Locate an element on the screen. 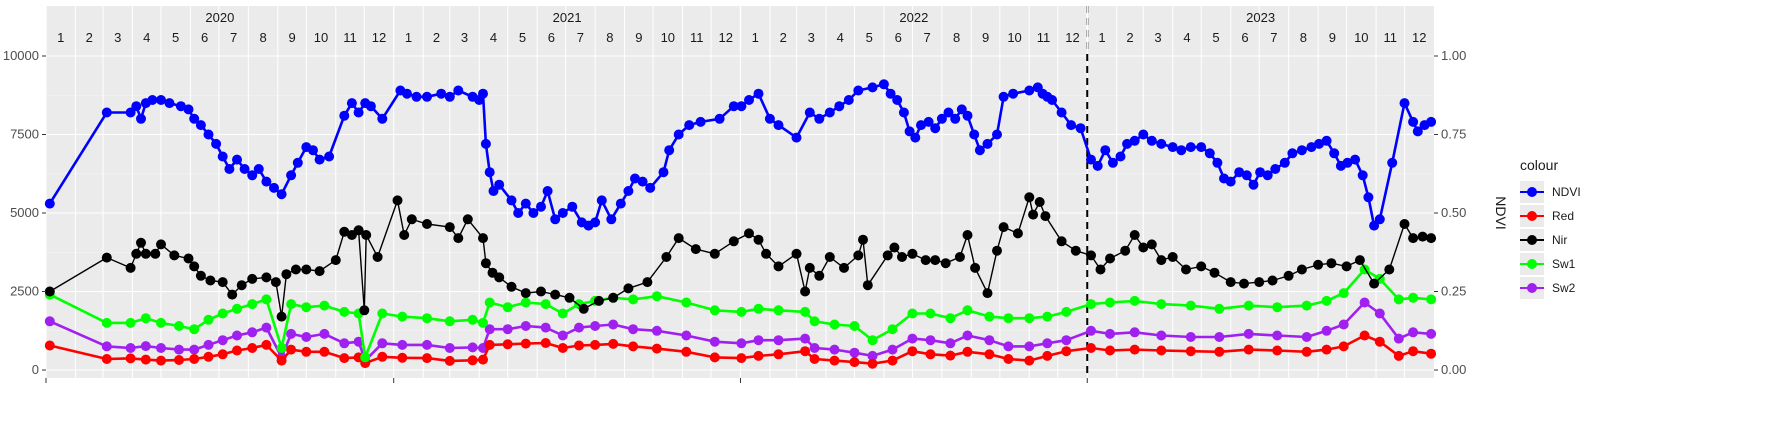  legend-key-nir is located at coordinates (1532, 240).